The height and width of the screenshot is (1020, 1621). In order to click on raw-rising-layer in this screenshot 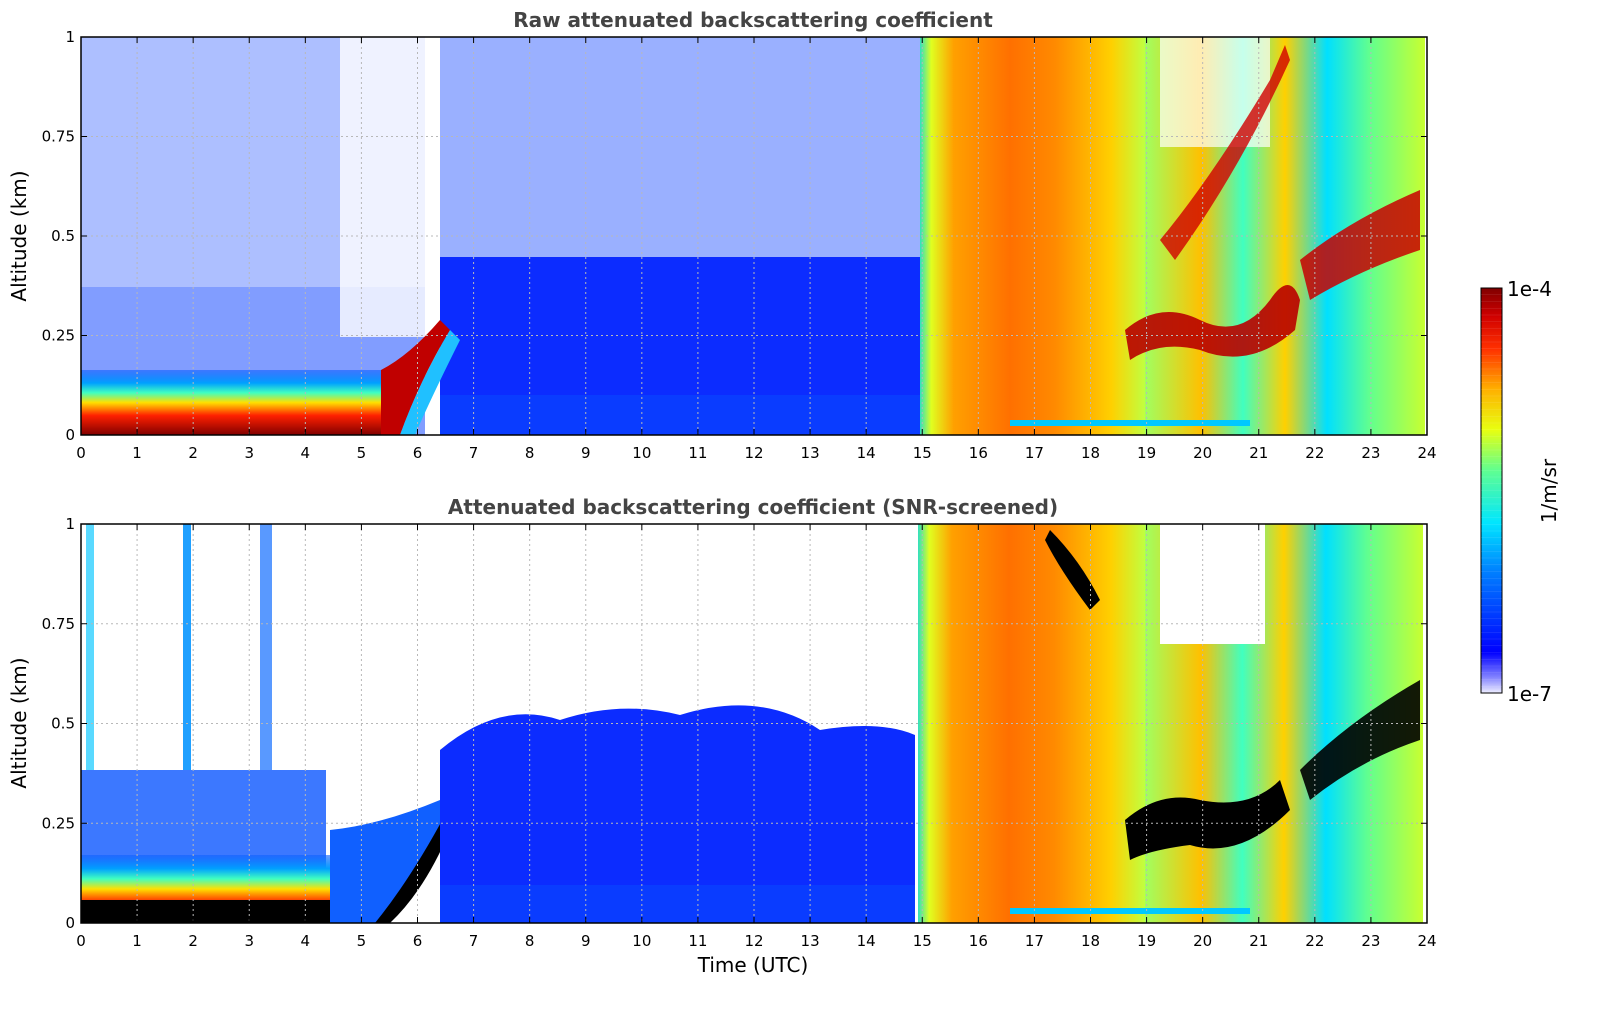, I will do `click(415, 377)`.